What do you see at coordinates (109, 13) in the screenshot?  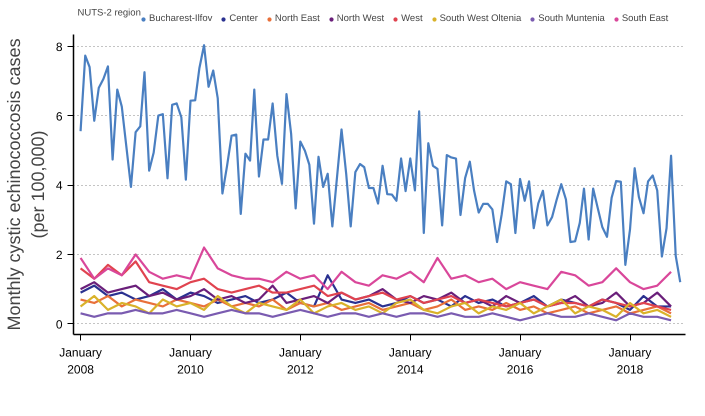 I see `legend-title: NUTS-2 region` at bounding box center [109, 13].